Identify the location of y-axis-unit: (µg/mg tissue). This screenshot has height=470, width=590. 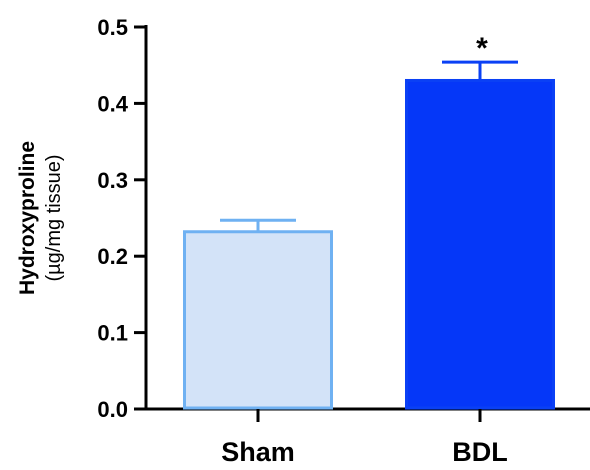
(54, 217).